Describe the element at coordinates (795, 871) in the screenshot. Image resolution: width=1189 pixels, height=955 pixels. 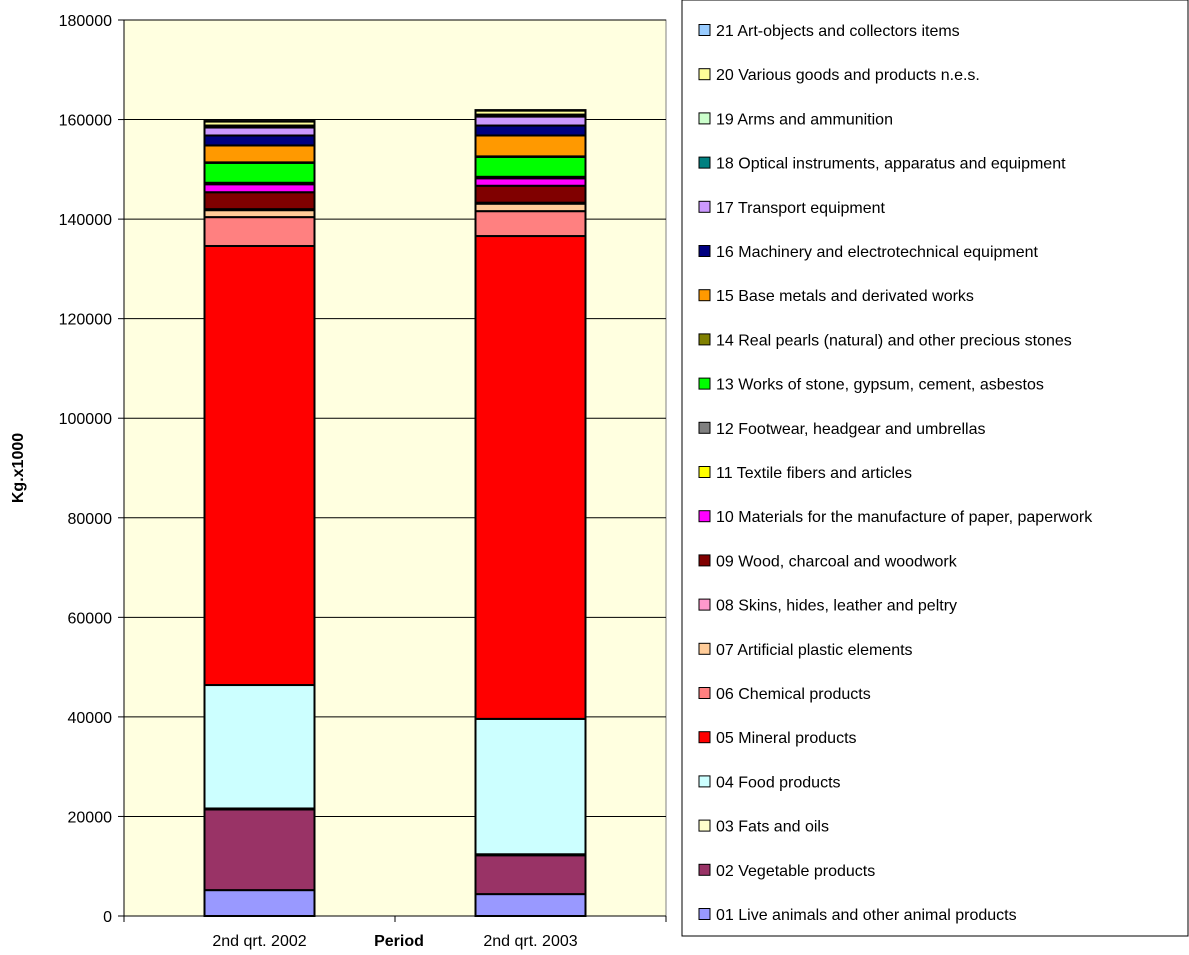
I see `legend-label: 02 Vegetable products` at that location.